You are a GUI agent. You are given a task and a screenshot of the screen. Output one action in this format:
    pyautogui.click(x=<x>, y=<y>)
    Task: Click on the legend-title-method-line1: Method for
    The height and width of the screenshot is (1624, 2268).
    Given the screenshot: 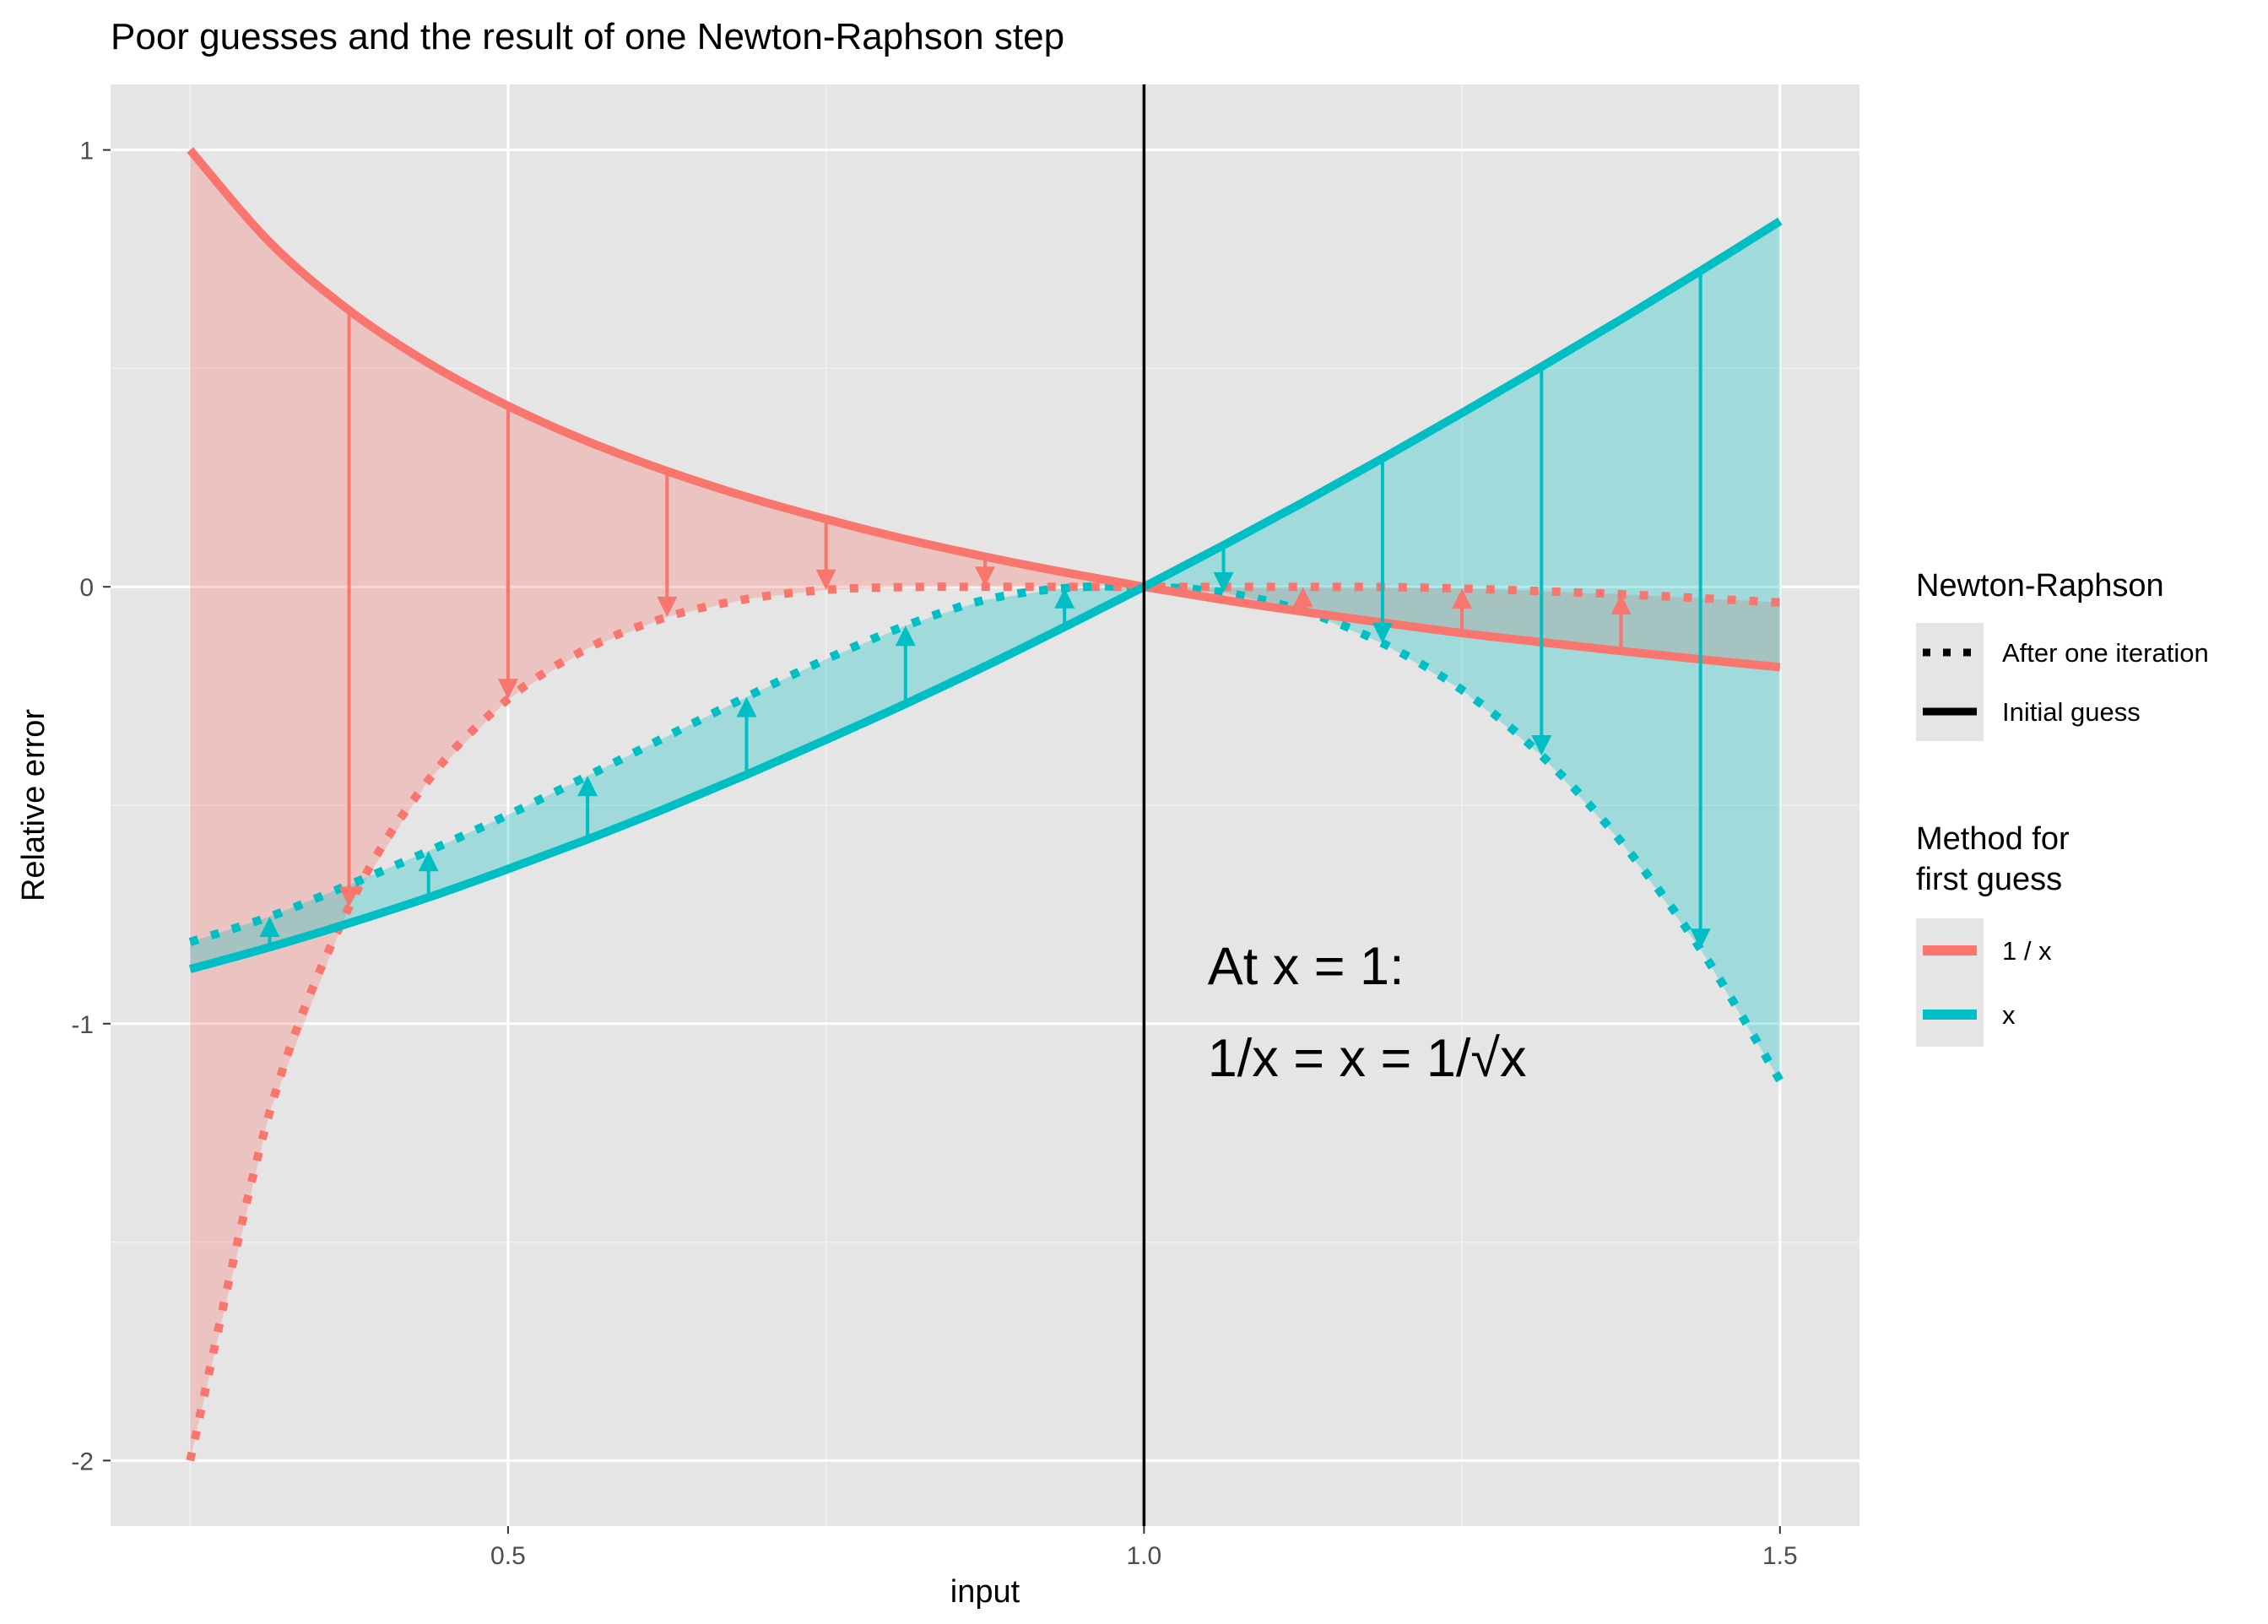 What is the action you would take?
    pyautogui.click(x=1993, y=839)
    